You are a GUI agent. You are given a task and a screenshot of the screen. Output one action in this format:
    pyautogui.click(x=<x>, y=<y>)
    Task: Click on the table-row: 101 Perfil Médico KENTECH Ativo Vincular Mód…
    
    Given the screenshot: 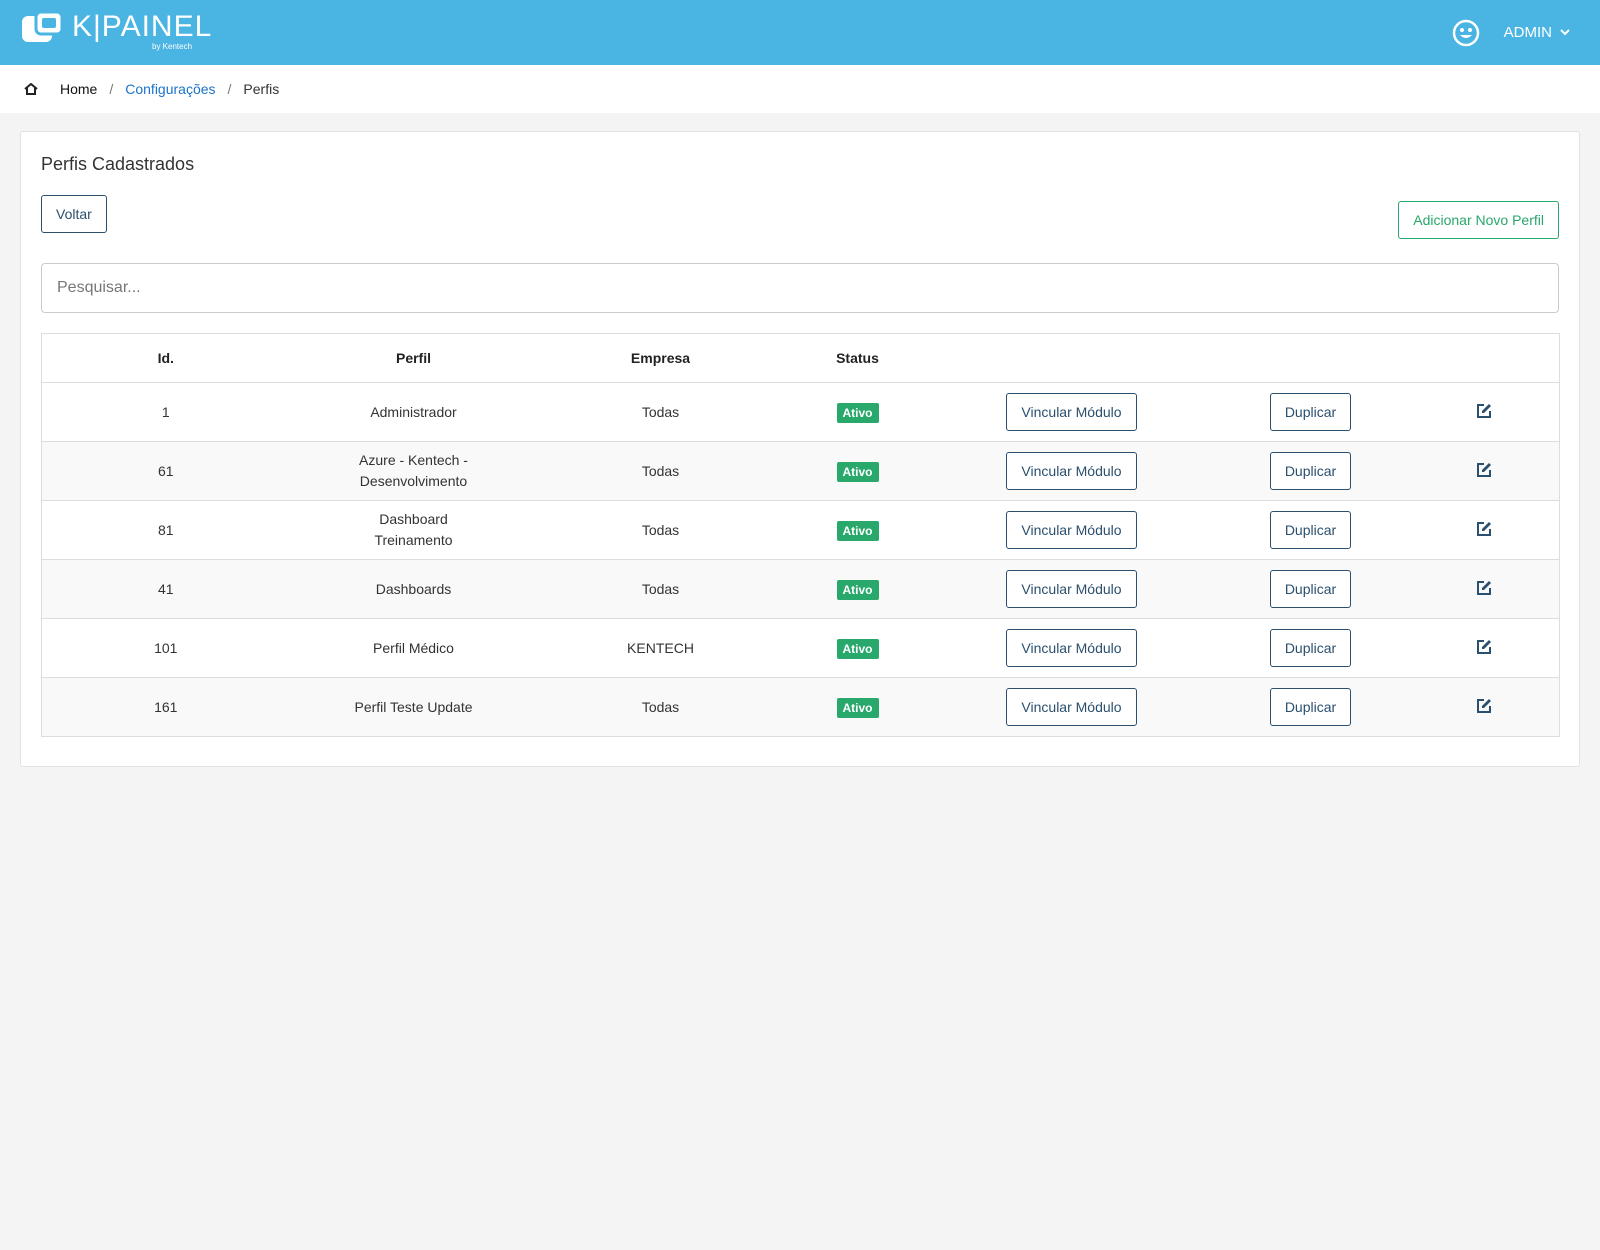 What is the action you would take?
    pyautogui.click(x=800, y=648)
    